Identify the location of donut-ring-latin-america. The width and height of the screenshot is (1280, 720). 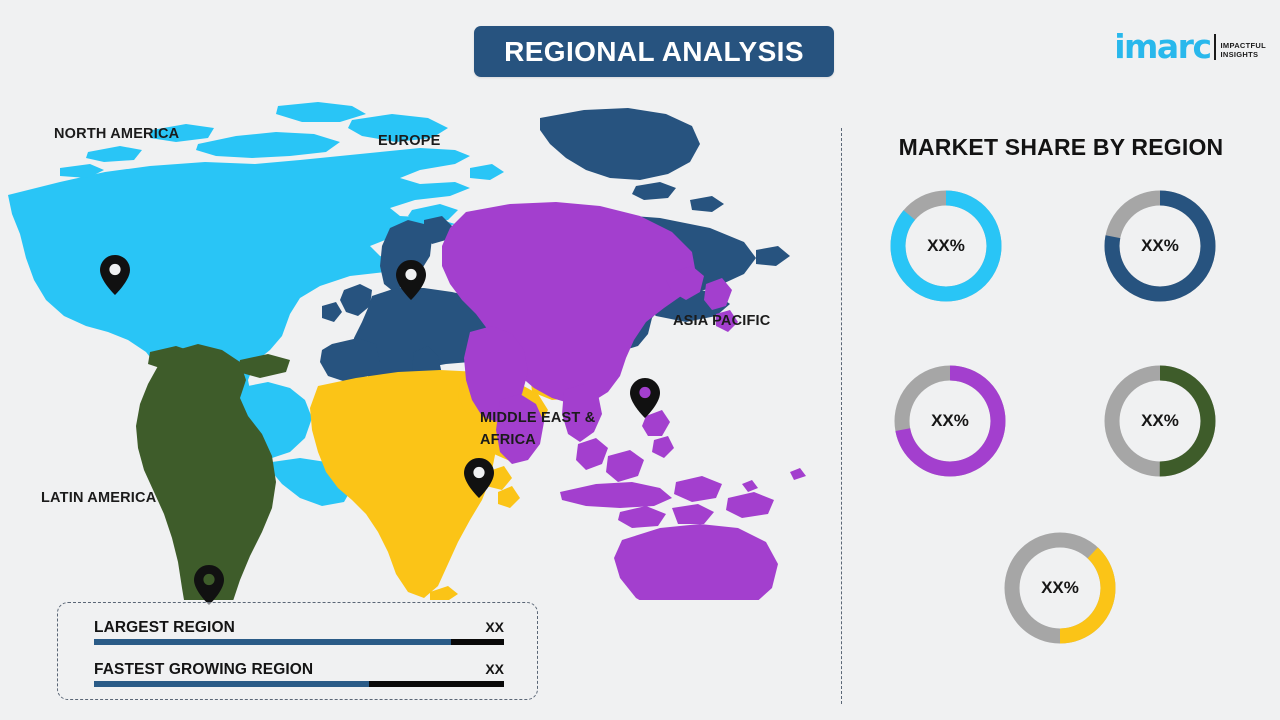
(1160, 421).